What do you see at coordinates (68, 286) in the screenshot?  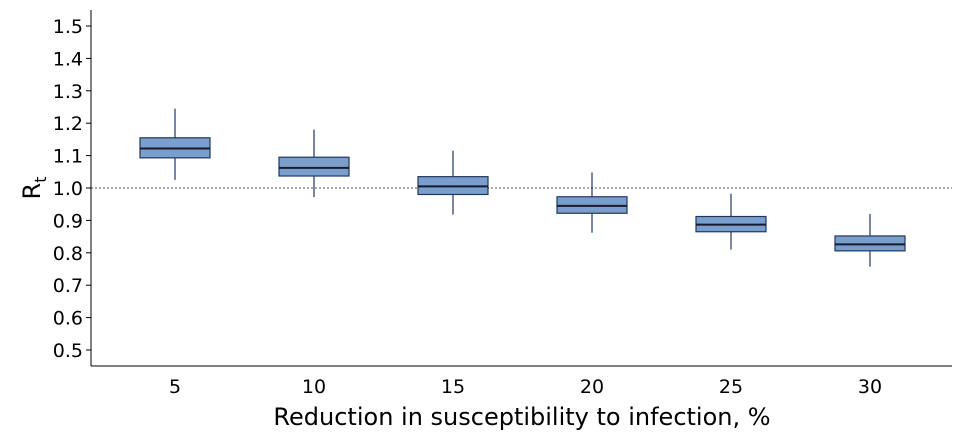 I see `y-tick-label: 0.7` at bounding box center [68, 286].